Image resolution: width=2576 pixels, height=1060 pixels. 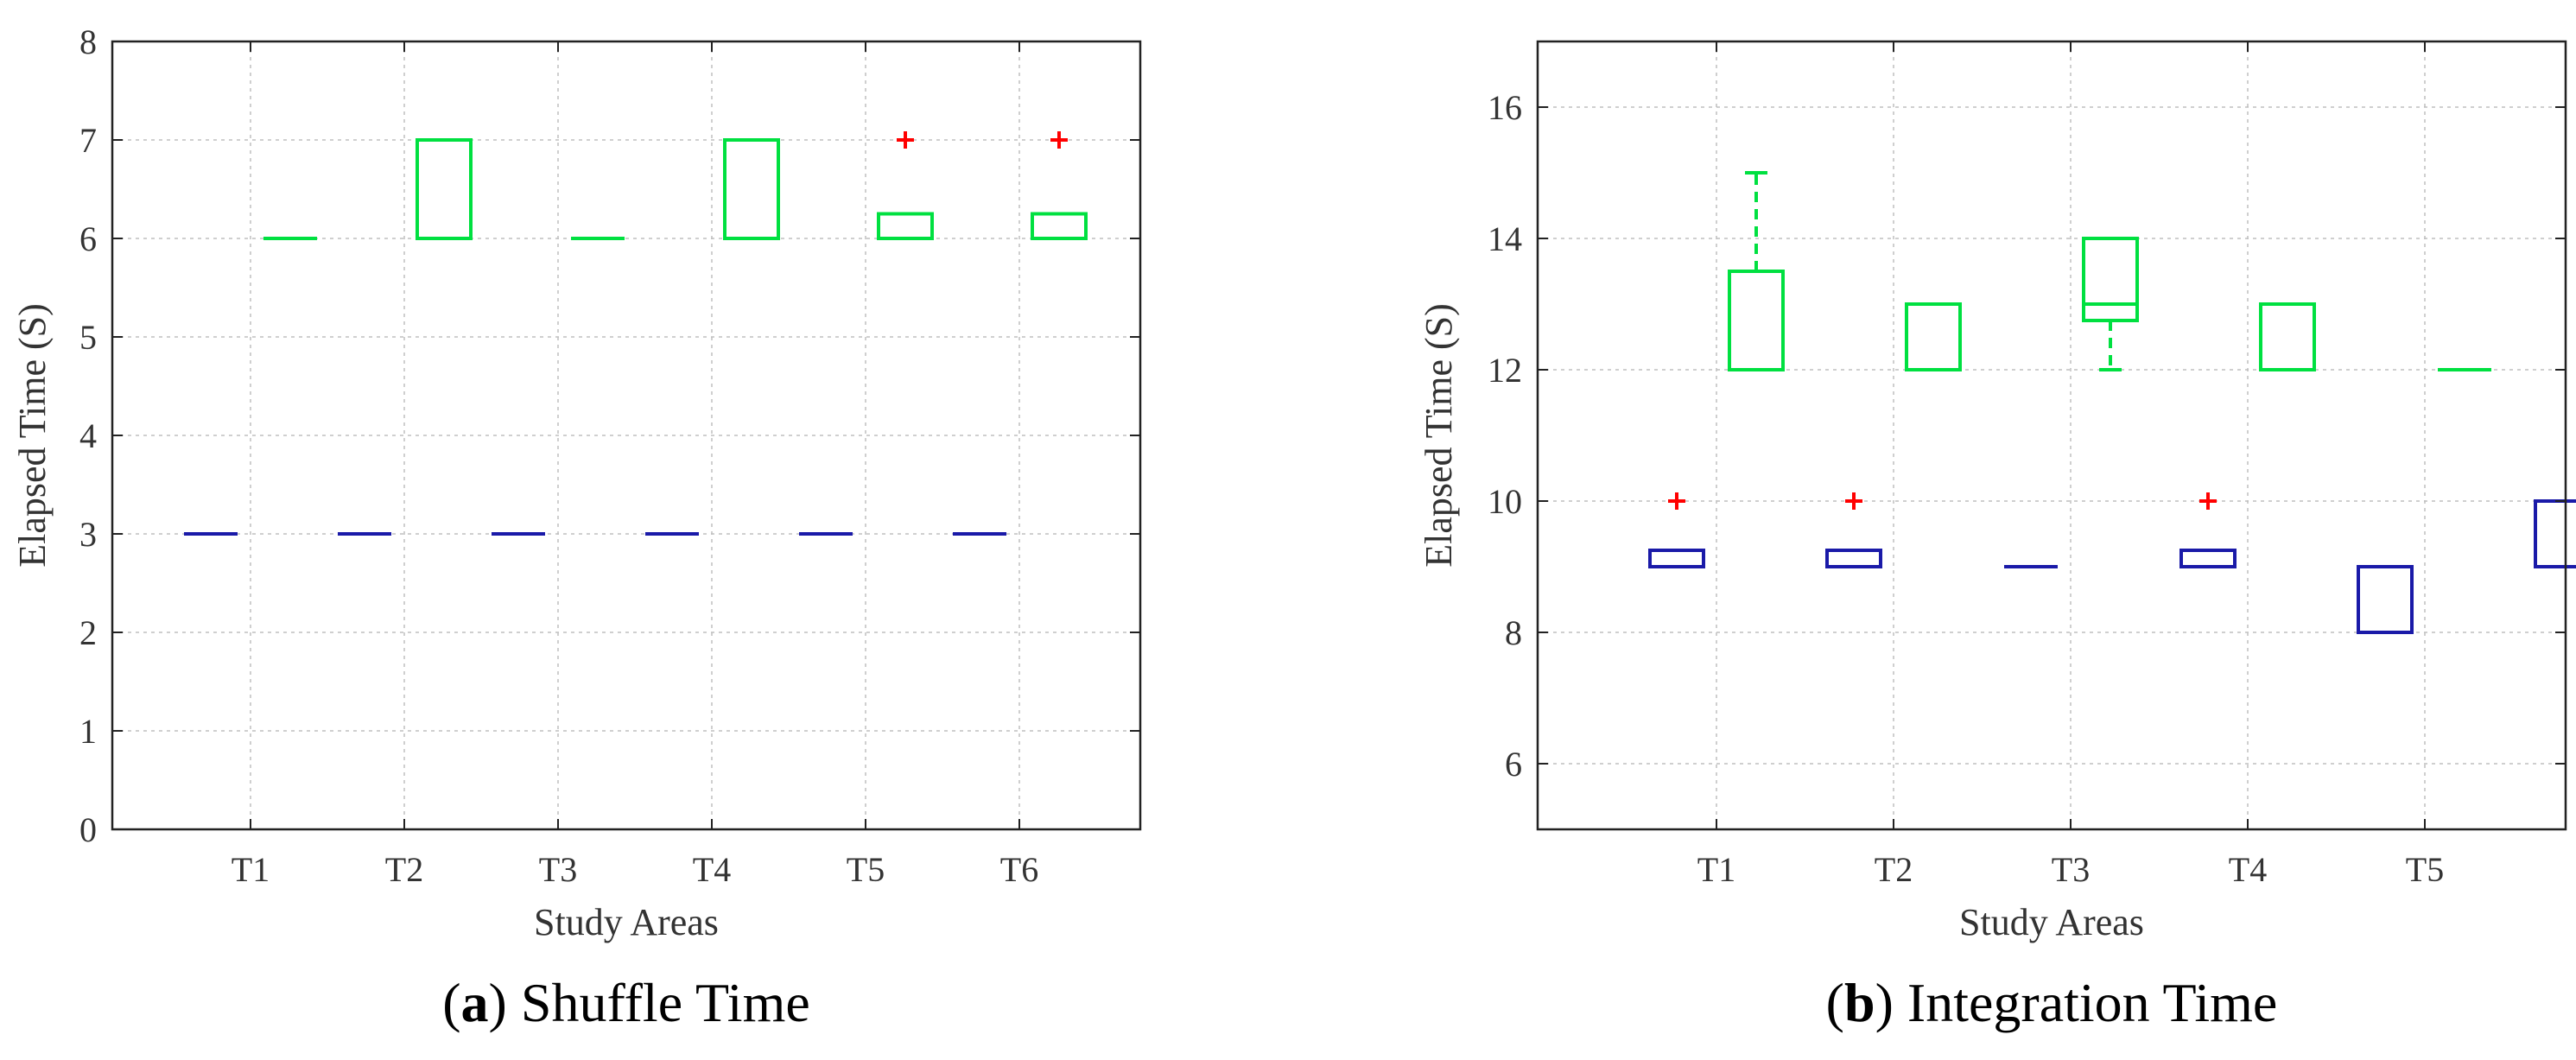 What do you see at coordinates (88, 534) in the screenshot?
I see `y-tick-label: 3` at bounding box center [88, 534].